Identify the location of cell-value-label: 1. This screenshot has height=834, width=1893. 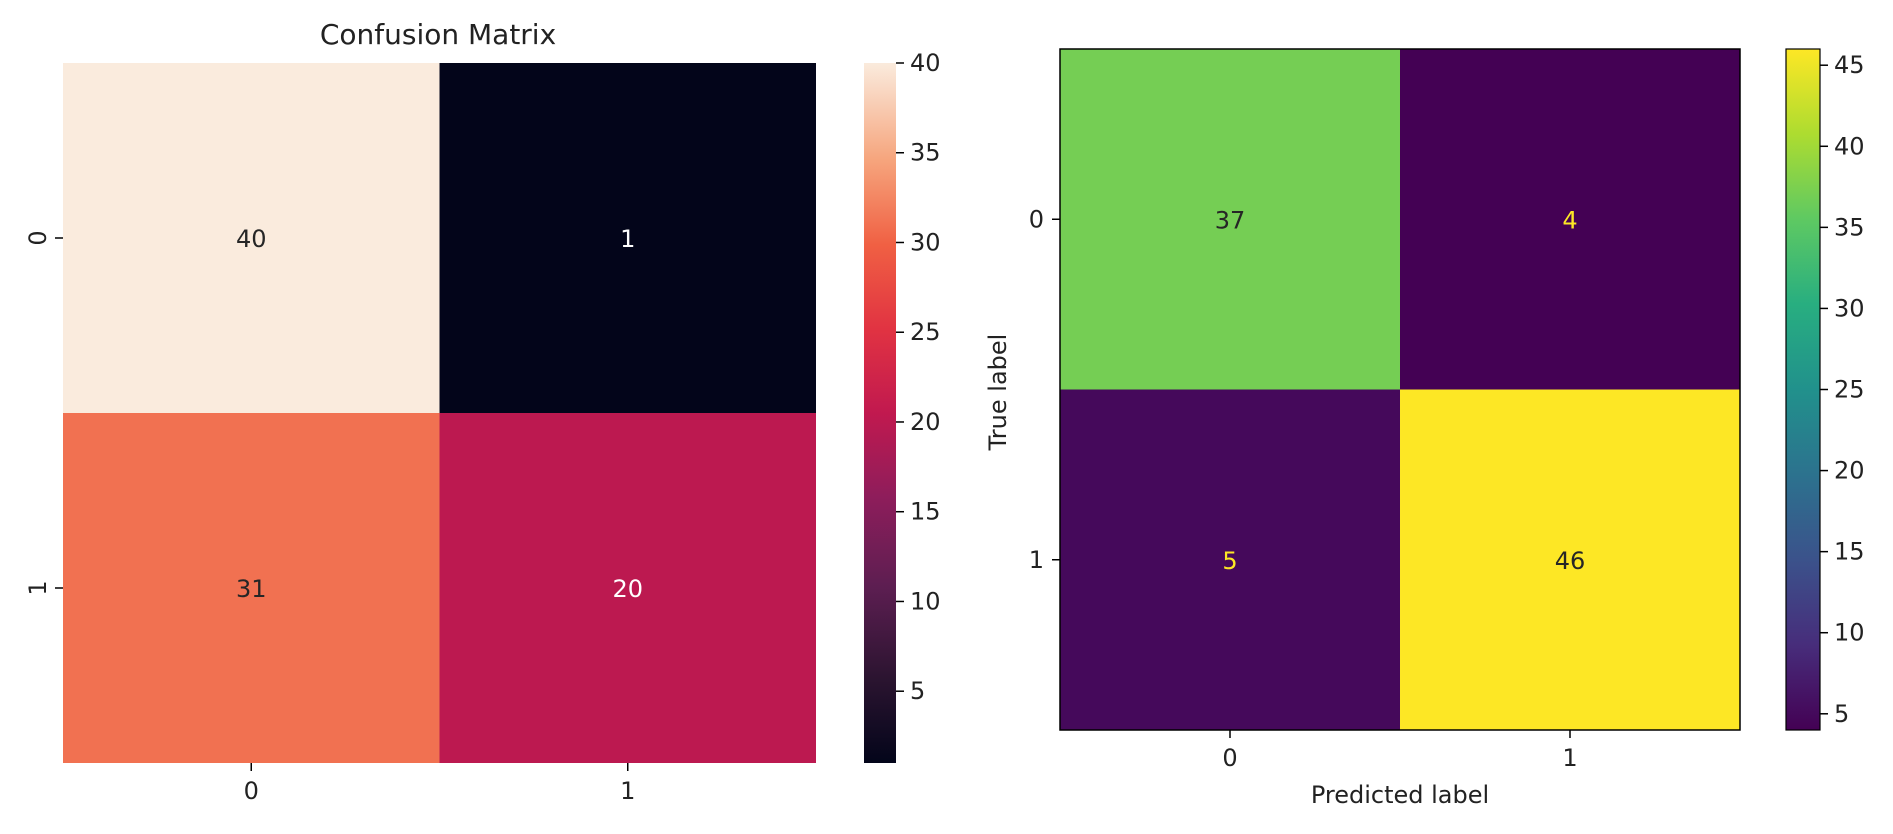
(627, 239).